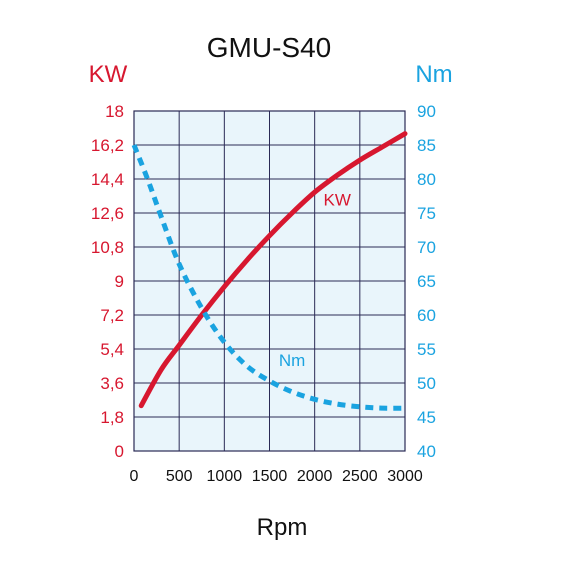 This screenshot has width=569, height=587. What do you see at coordinates (114, 111) in the screenshot?
I see `y-left-tick-label: 18` at bounding box center [114, 111].